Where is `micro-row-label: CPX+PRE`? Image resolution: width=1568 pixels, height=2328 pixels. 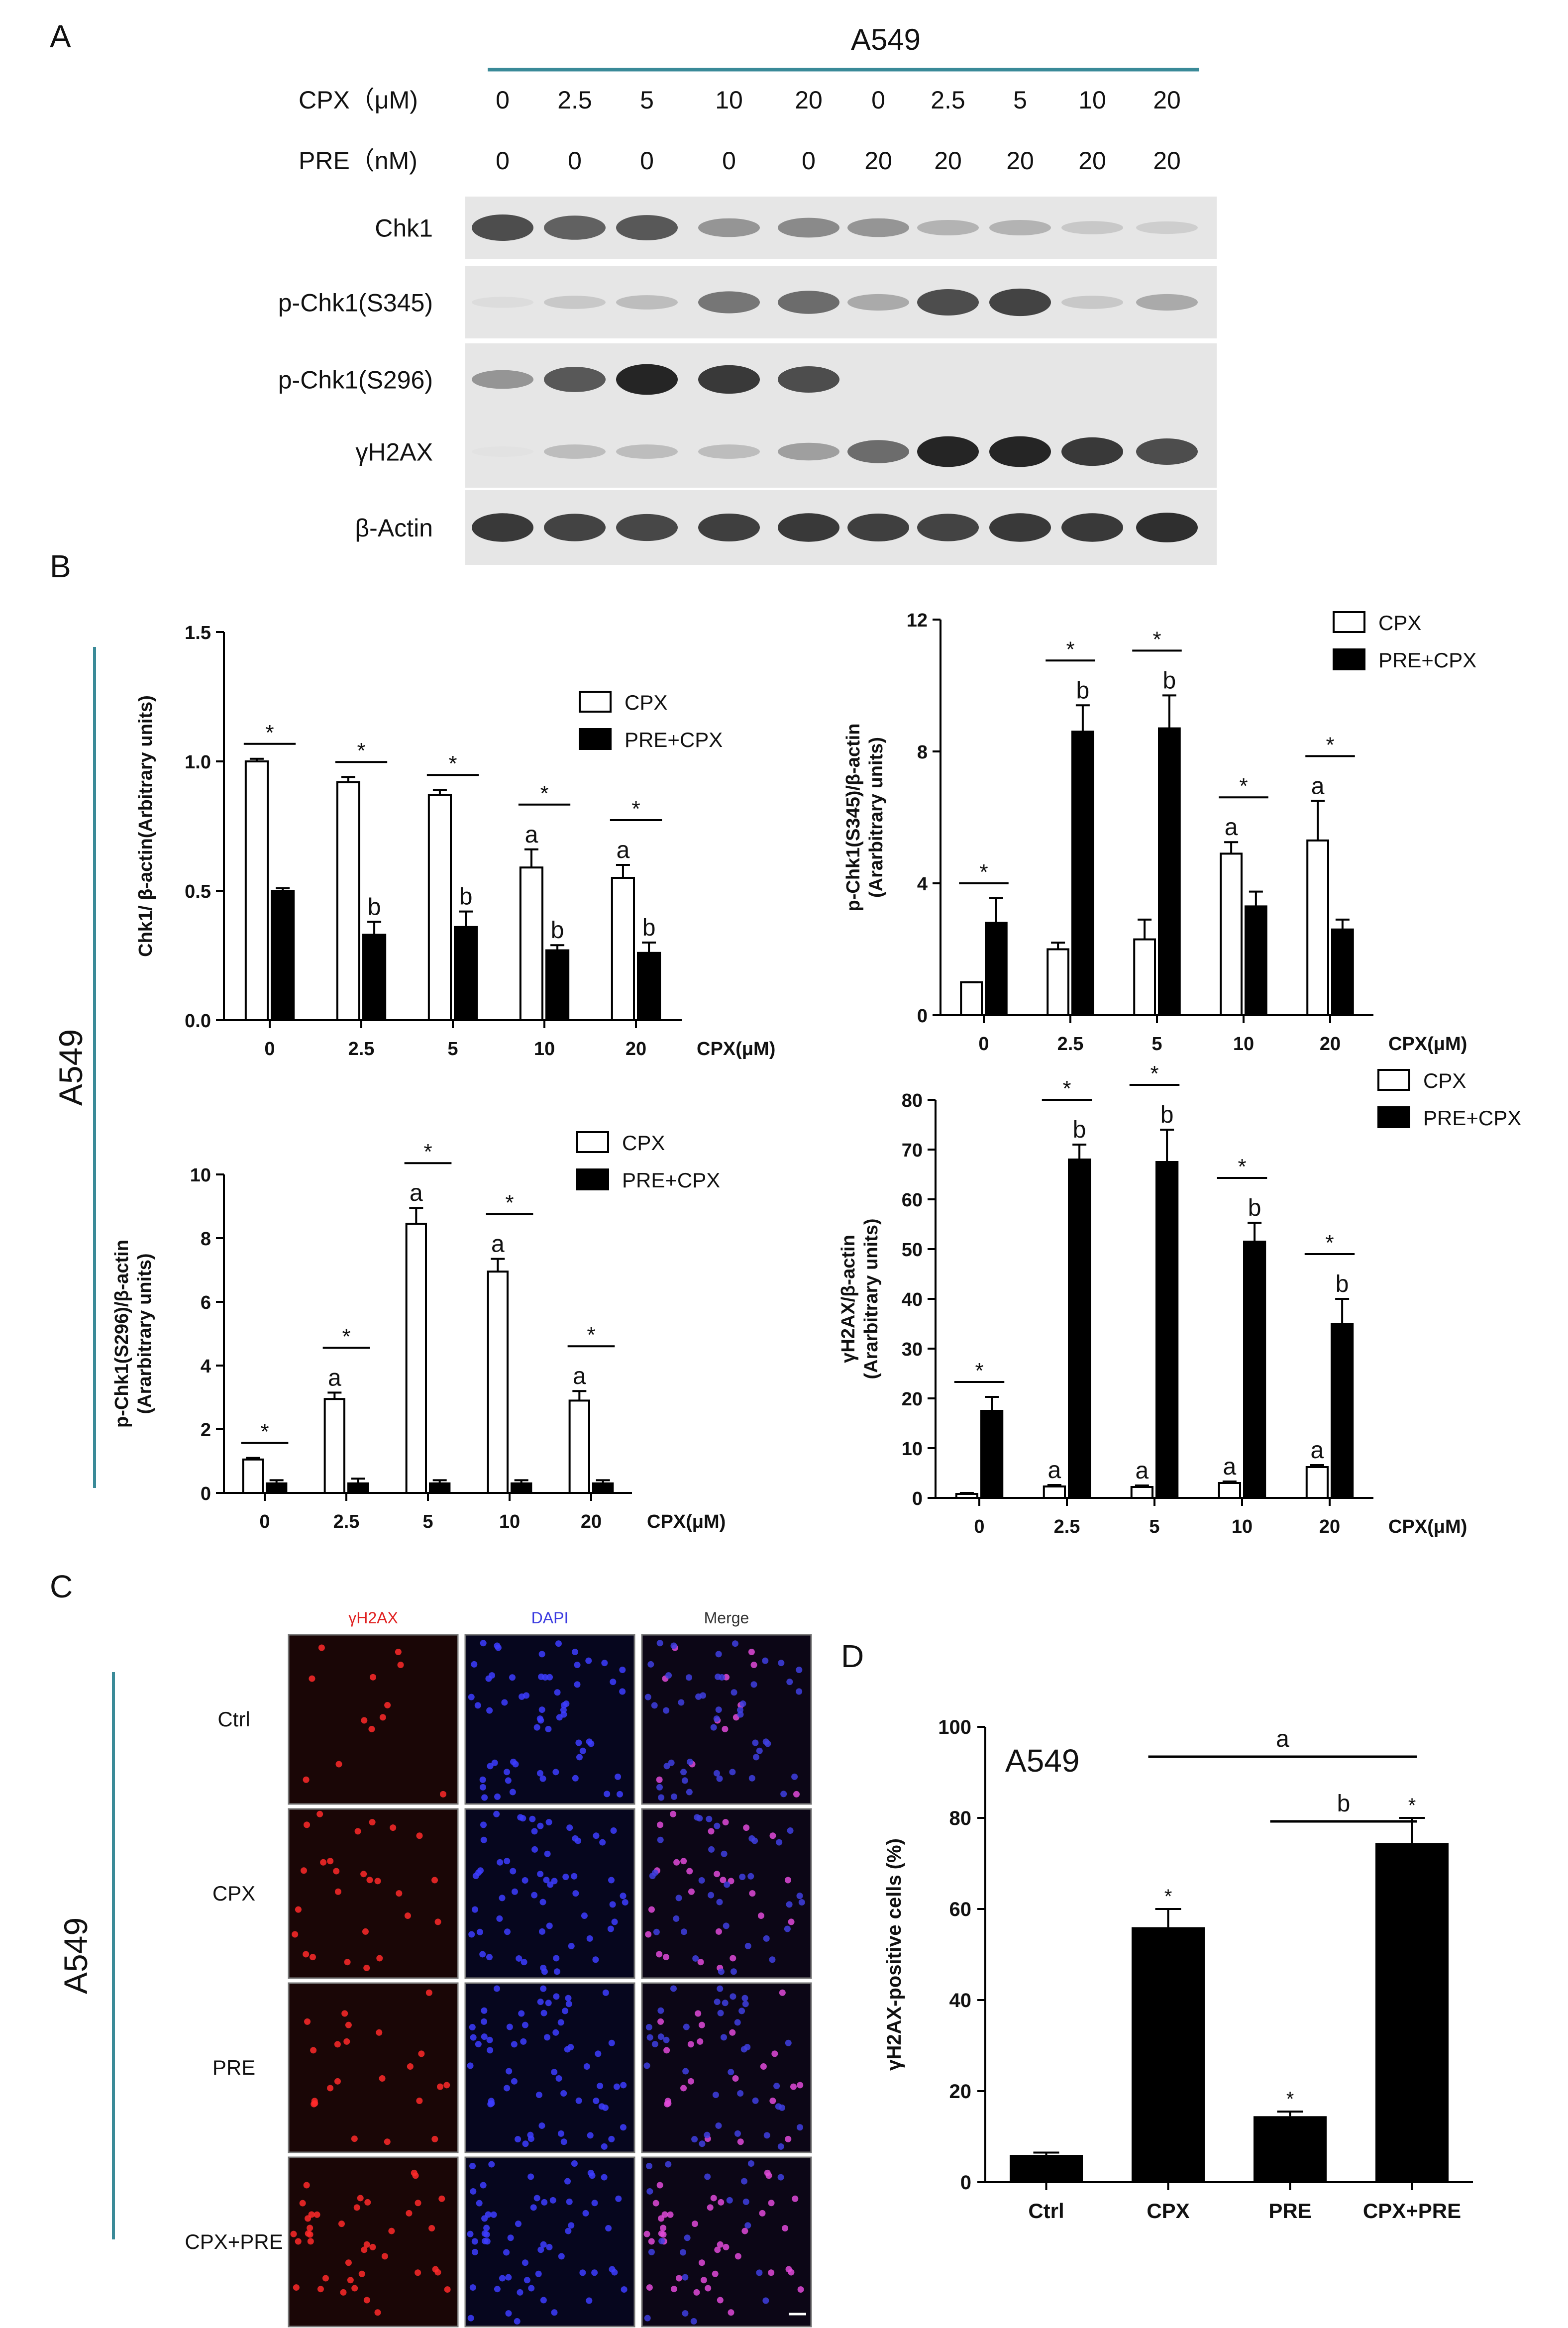
micro-row-label: CPX+PRE is located at coordinates (234, 2241).